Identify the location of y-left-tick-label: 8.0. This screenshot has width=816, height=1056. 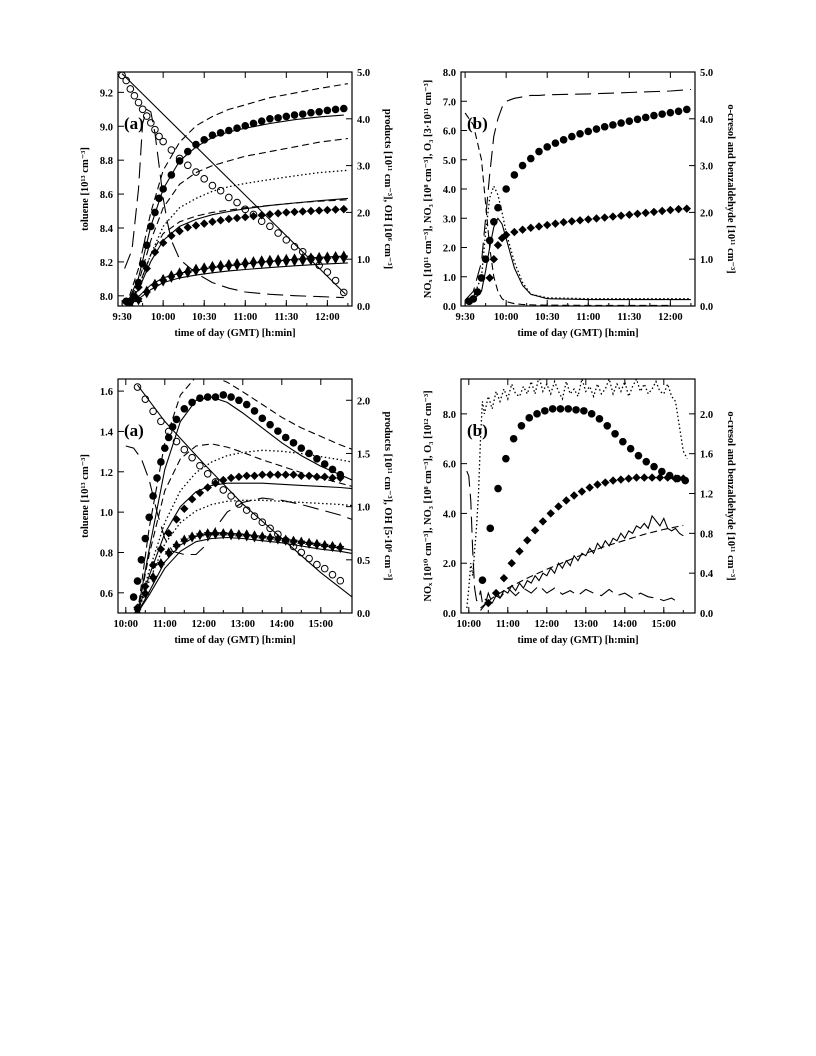
(106, 297).